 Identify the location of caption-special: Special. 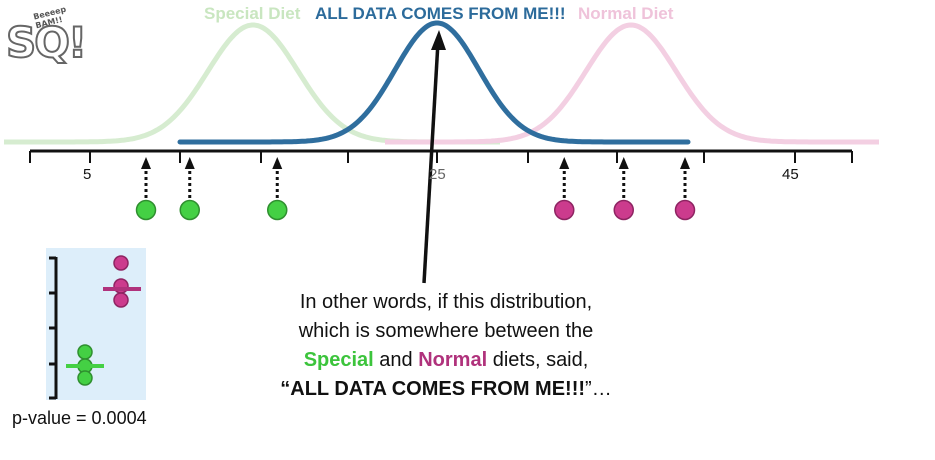
(338, 360).